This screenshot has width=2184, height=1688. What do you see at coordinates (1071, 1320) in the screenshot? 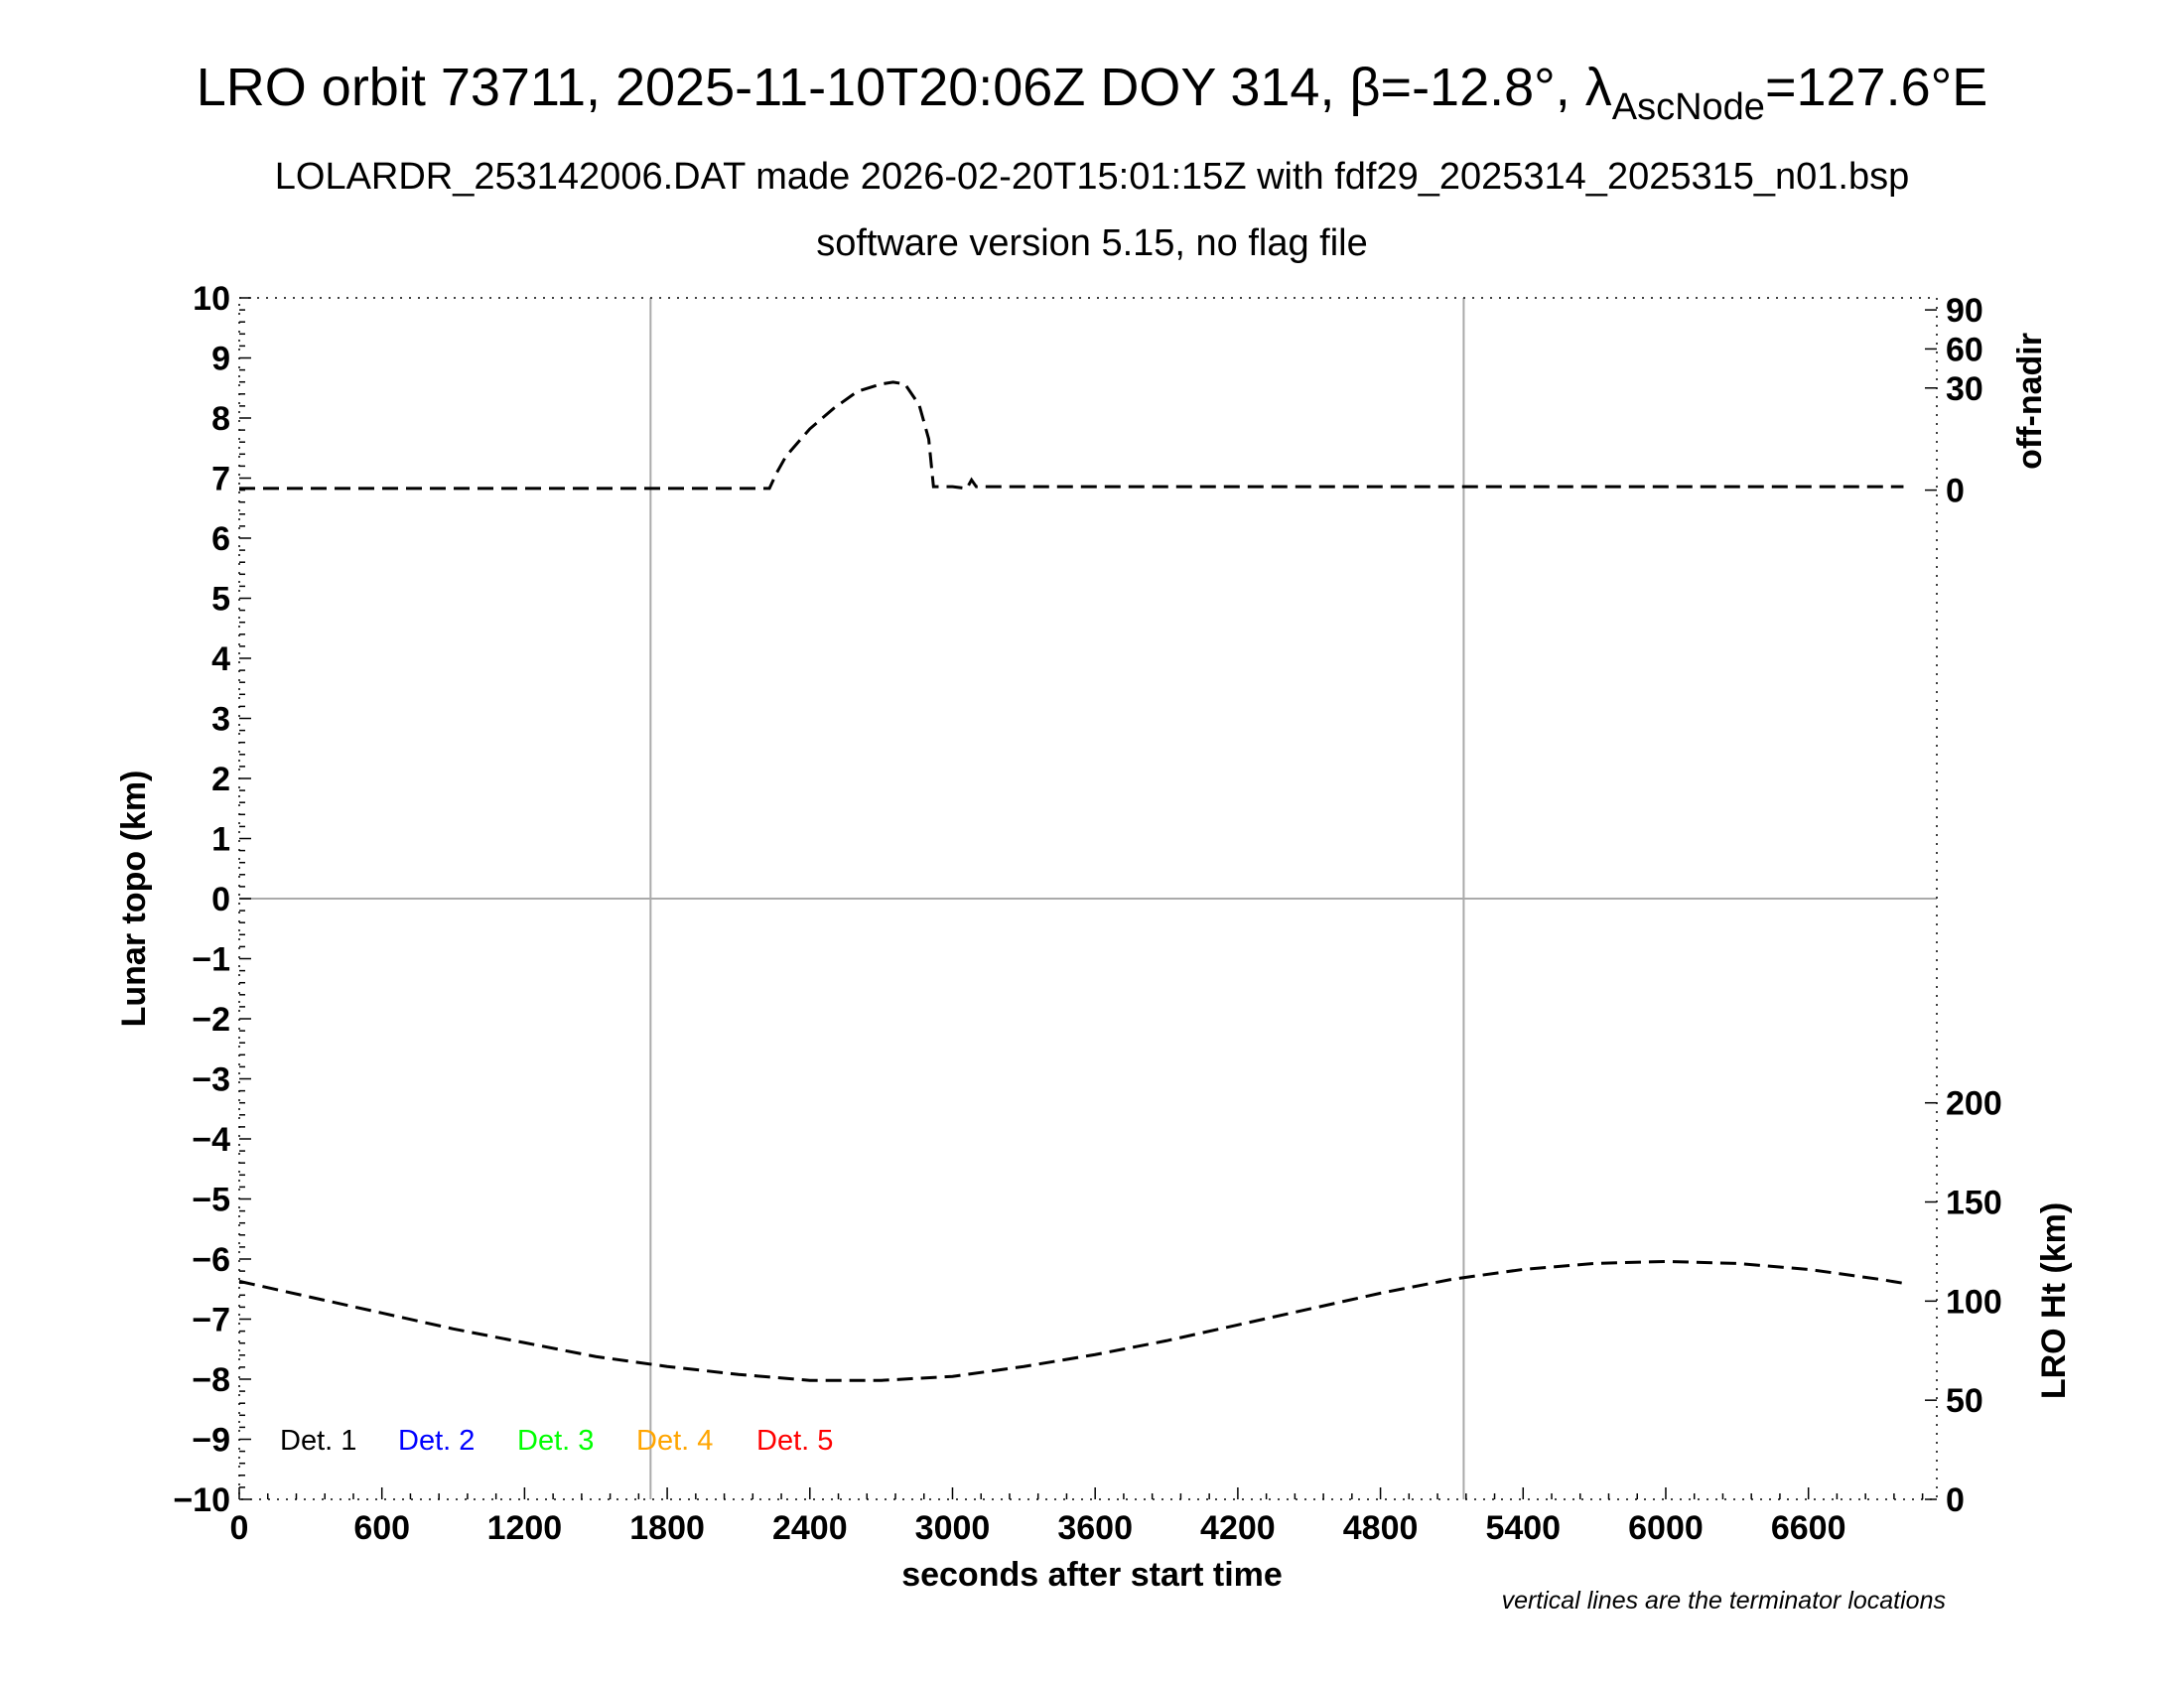
I see `lro-ht-line` at bounding box center [1071, 1320].